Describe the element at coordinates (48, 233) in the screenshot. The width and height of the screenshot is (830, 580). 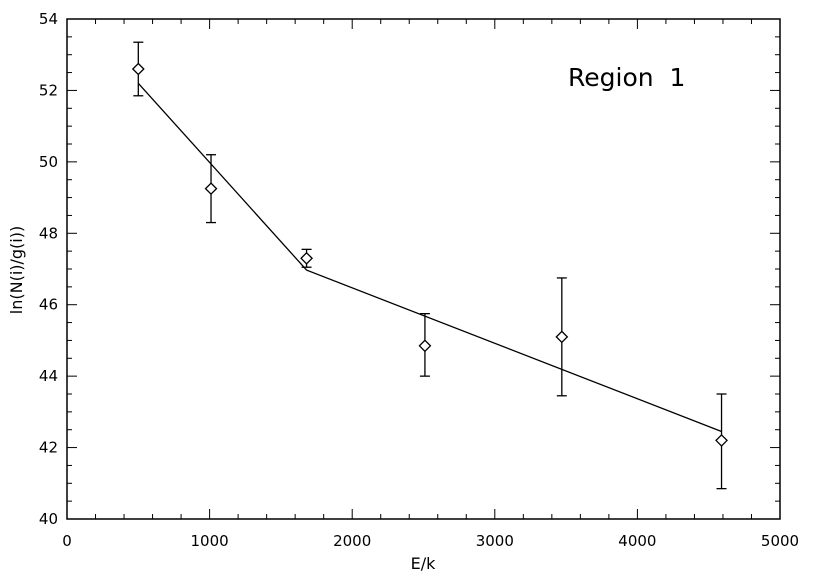
I see `y-tick-label: 48` at that location.